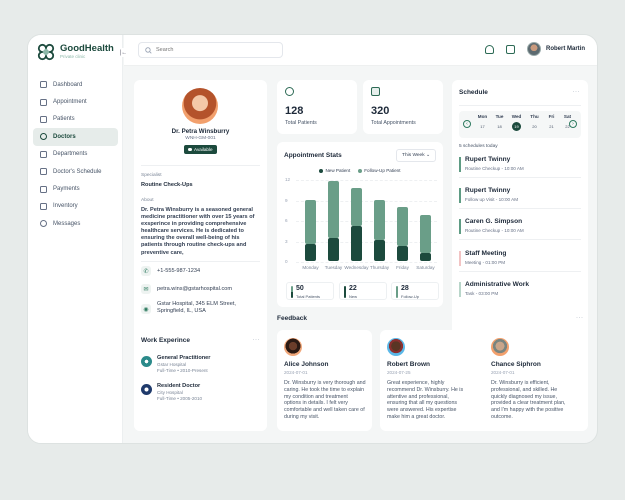  I want to click on x-axis-label: Wednesday, so click(356, 267).